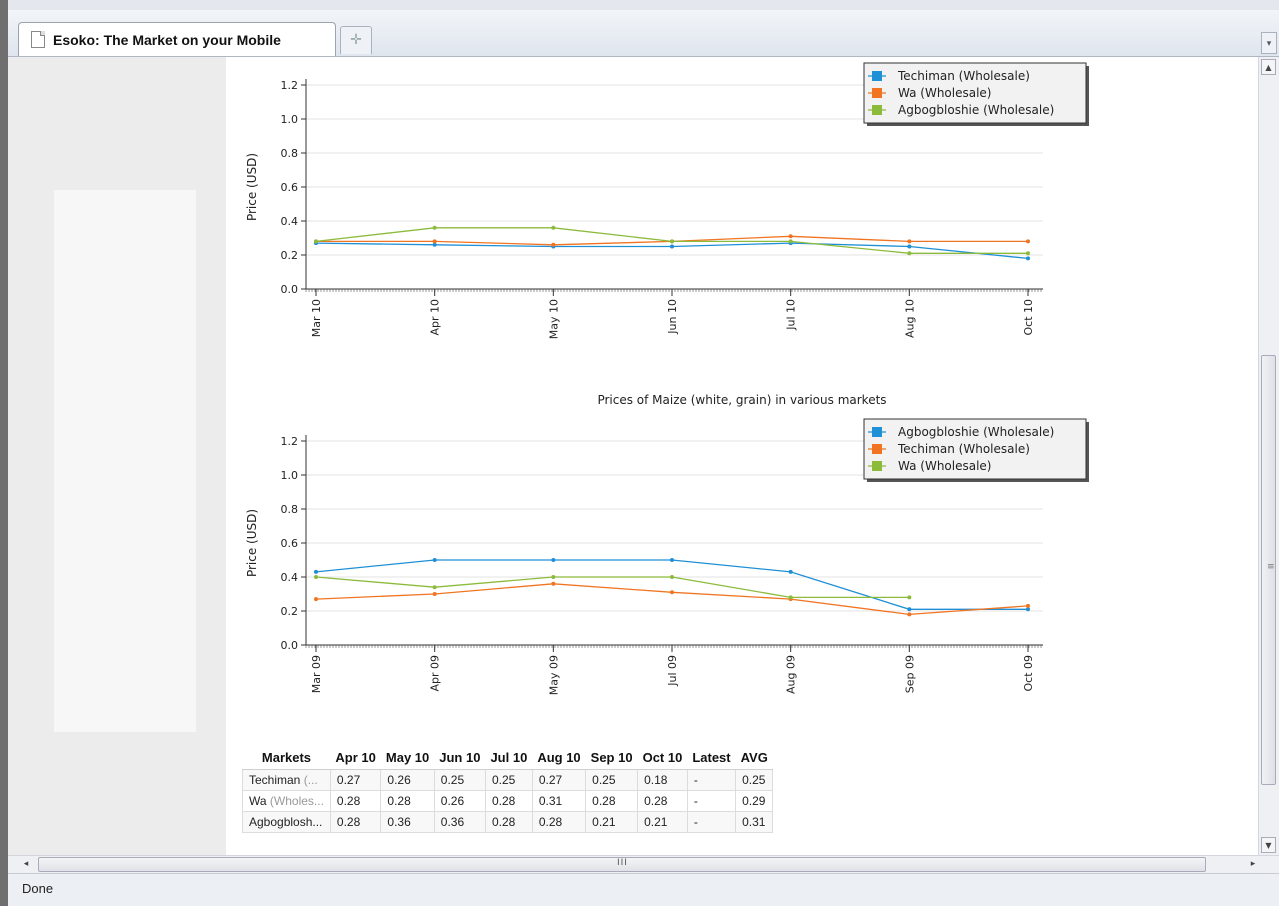 The width and height of the screenshot is (1279, 906). What do you see at coordinates (1268, 845) in the screenshot?
I see `scroll-down-button: ▼` at bounding box center [1268, 845].